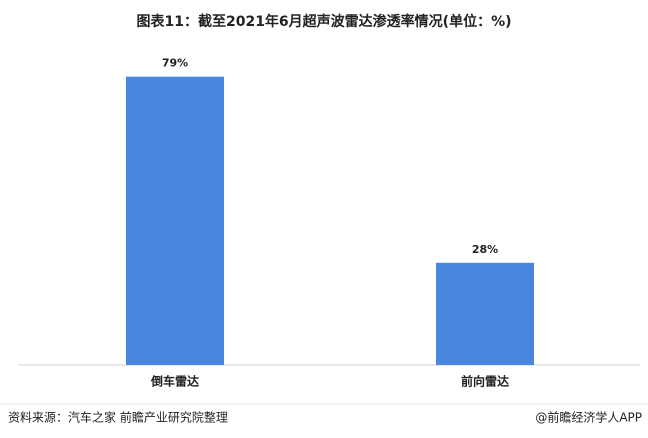  I want to click on source: 资料来源：汽车之家 前瞻产业研究院整理, so click(118, 417).